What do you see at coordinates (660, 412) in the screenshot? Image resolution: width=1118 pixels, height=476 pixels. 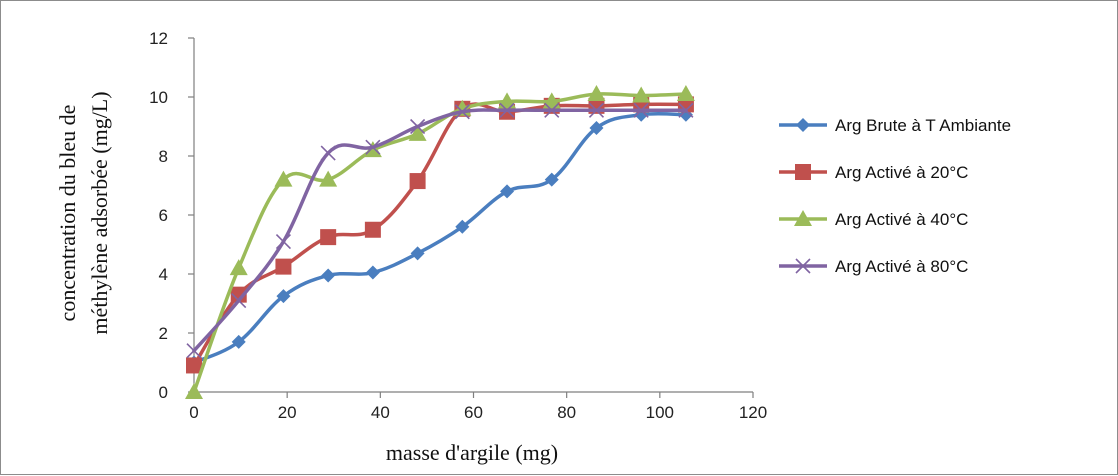 I see `x-tick-label: 100` at bounding box center [660, 412].